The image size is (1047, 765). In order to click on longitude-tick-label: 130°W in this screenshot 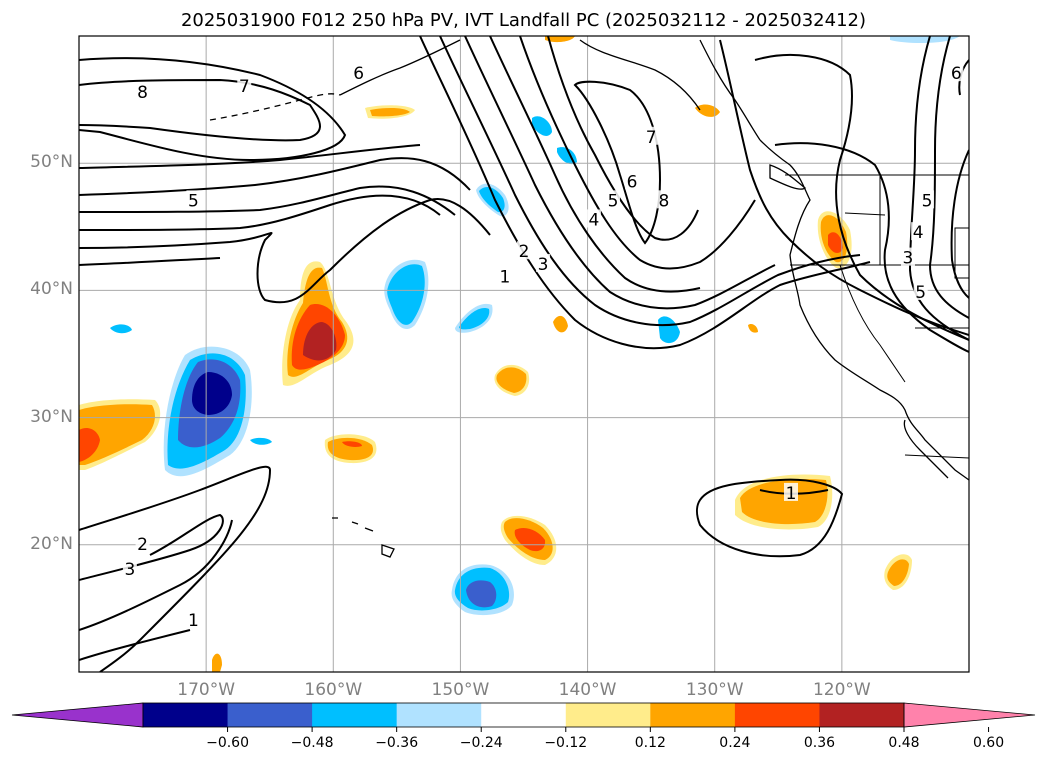, I will do `click(714, 690)`.